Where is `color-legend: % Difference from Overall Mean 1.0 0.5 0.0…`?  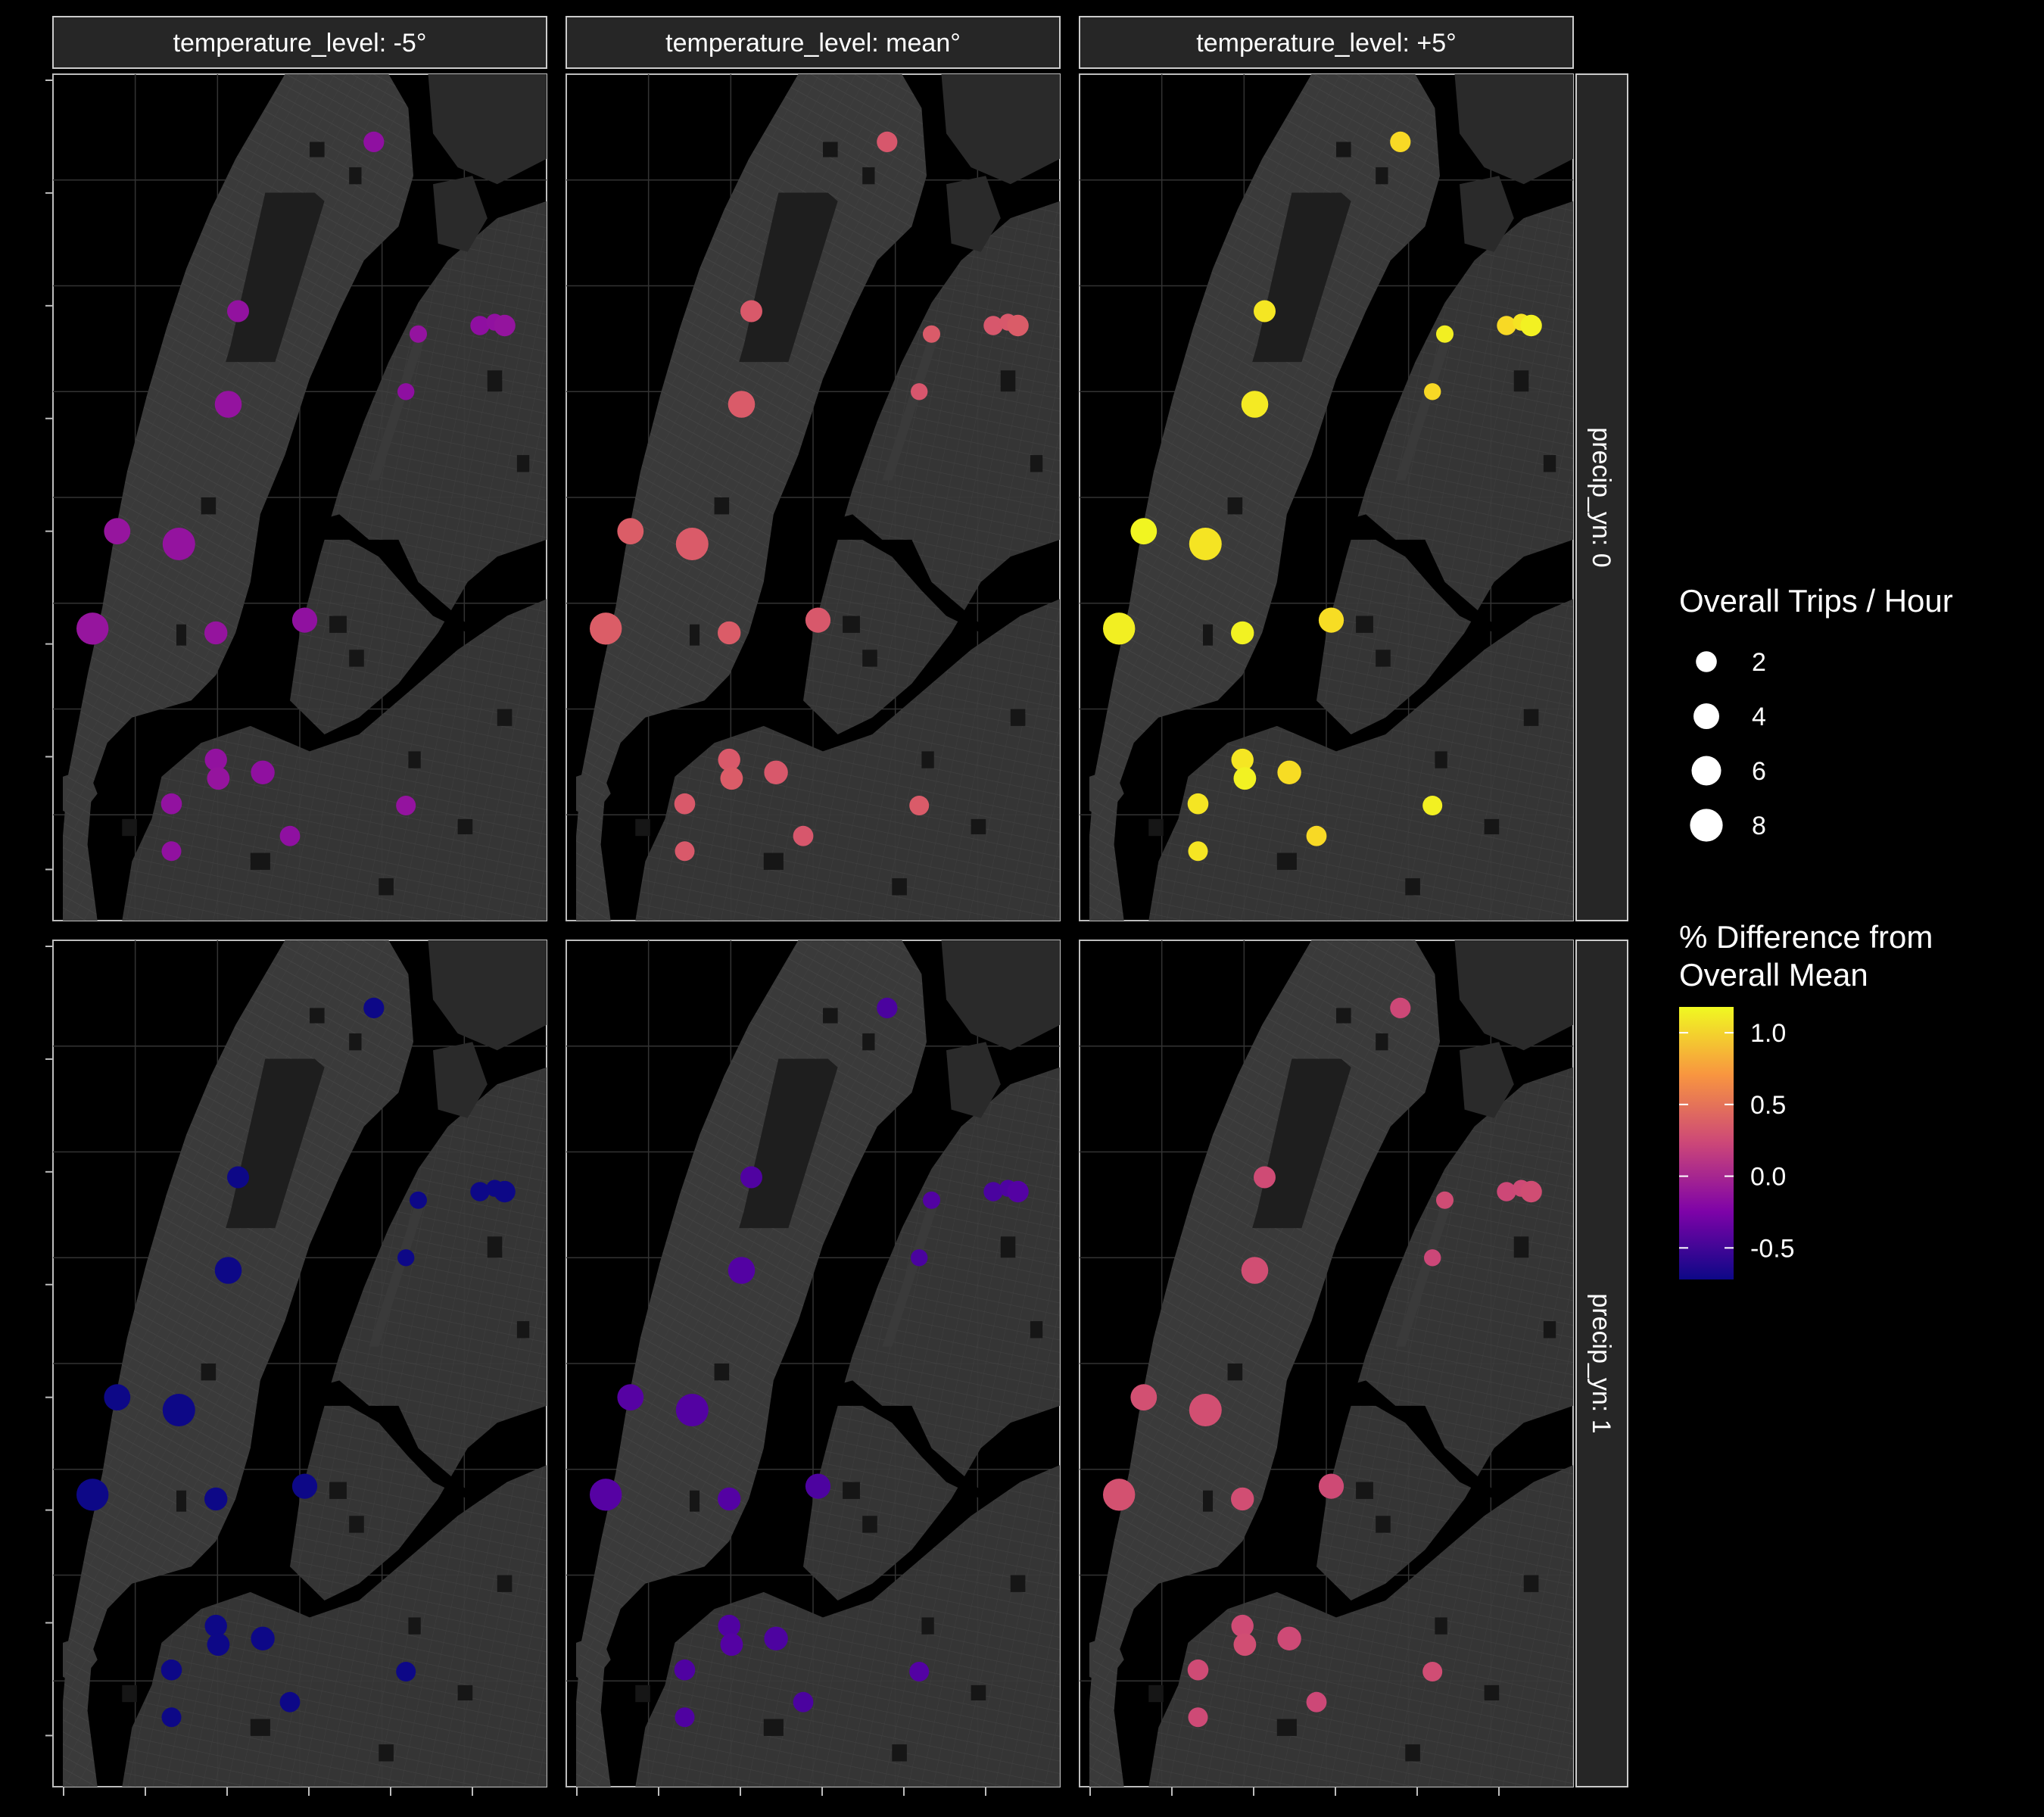 color-legend: % Difference from Overall Mean 1.0 0.5 0.0… is located at coordinates (1806, 1099).